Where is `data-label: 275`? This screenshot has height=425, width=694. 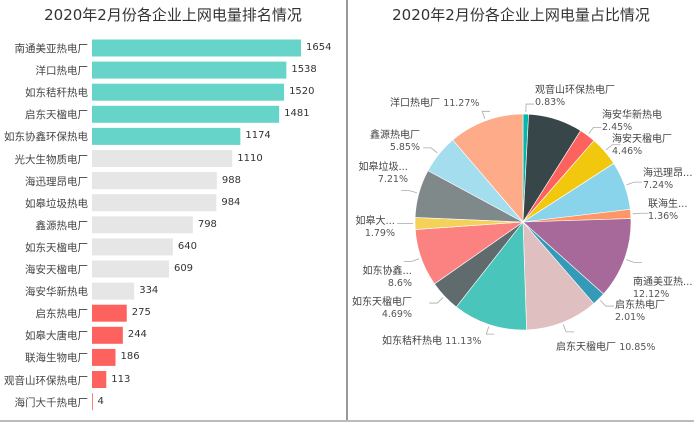 data-label: 275 is located at coordinates (141, 313).